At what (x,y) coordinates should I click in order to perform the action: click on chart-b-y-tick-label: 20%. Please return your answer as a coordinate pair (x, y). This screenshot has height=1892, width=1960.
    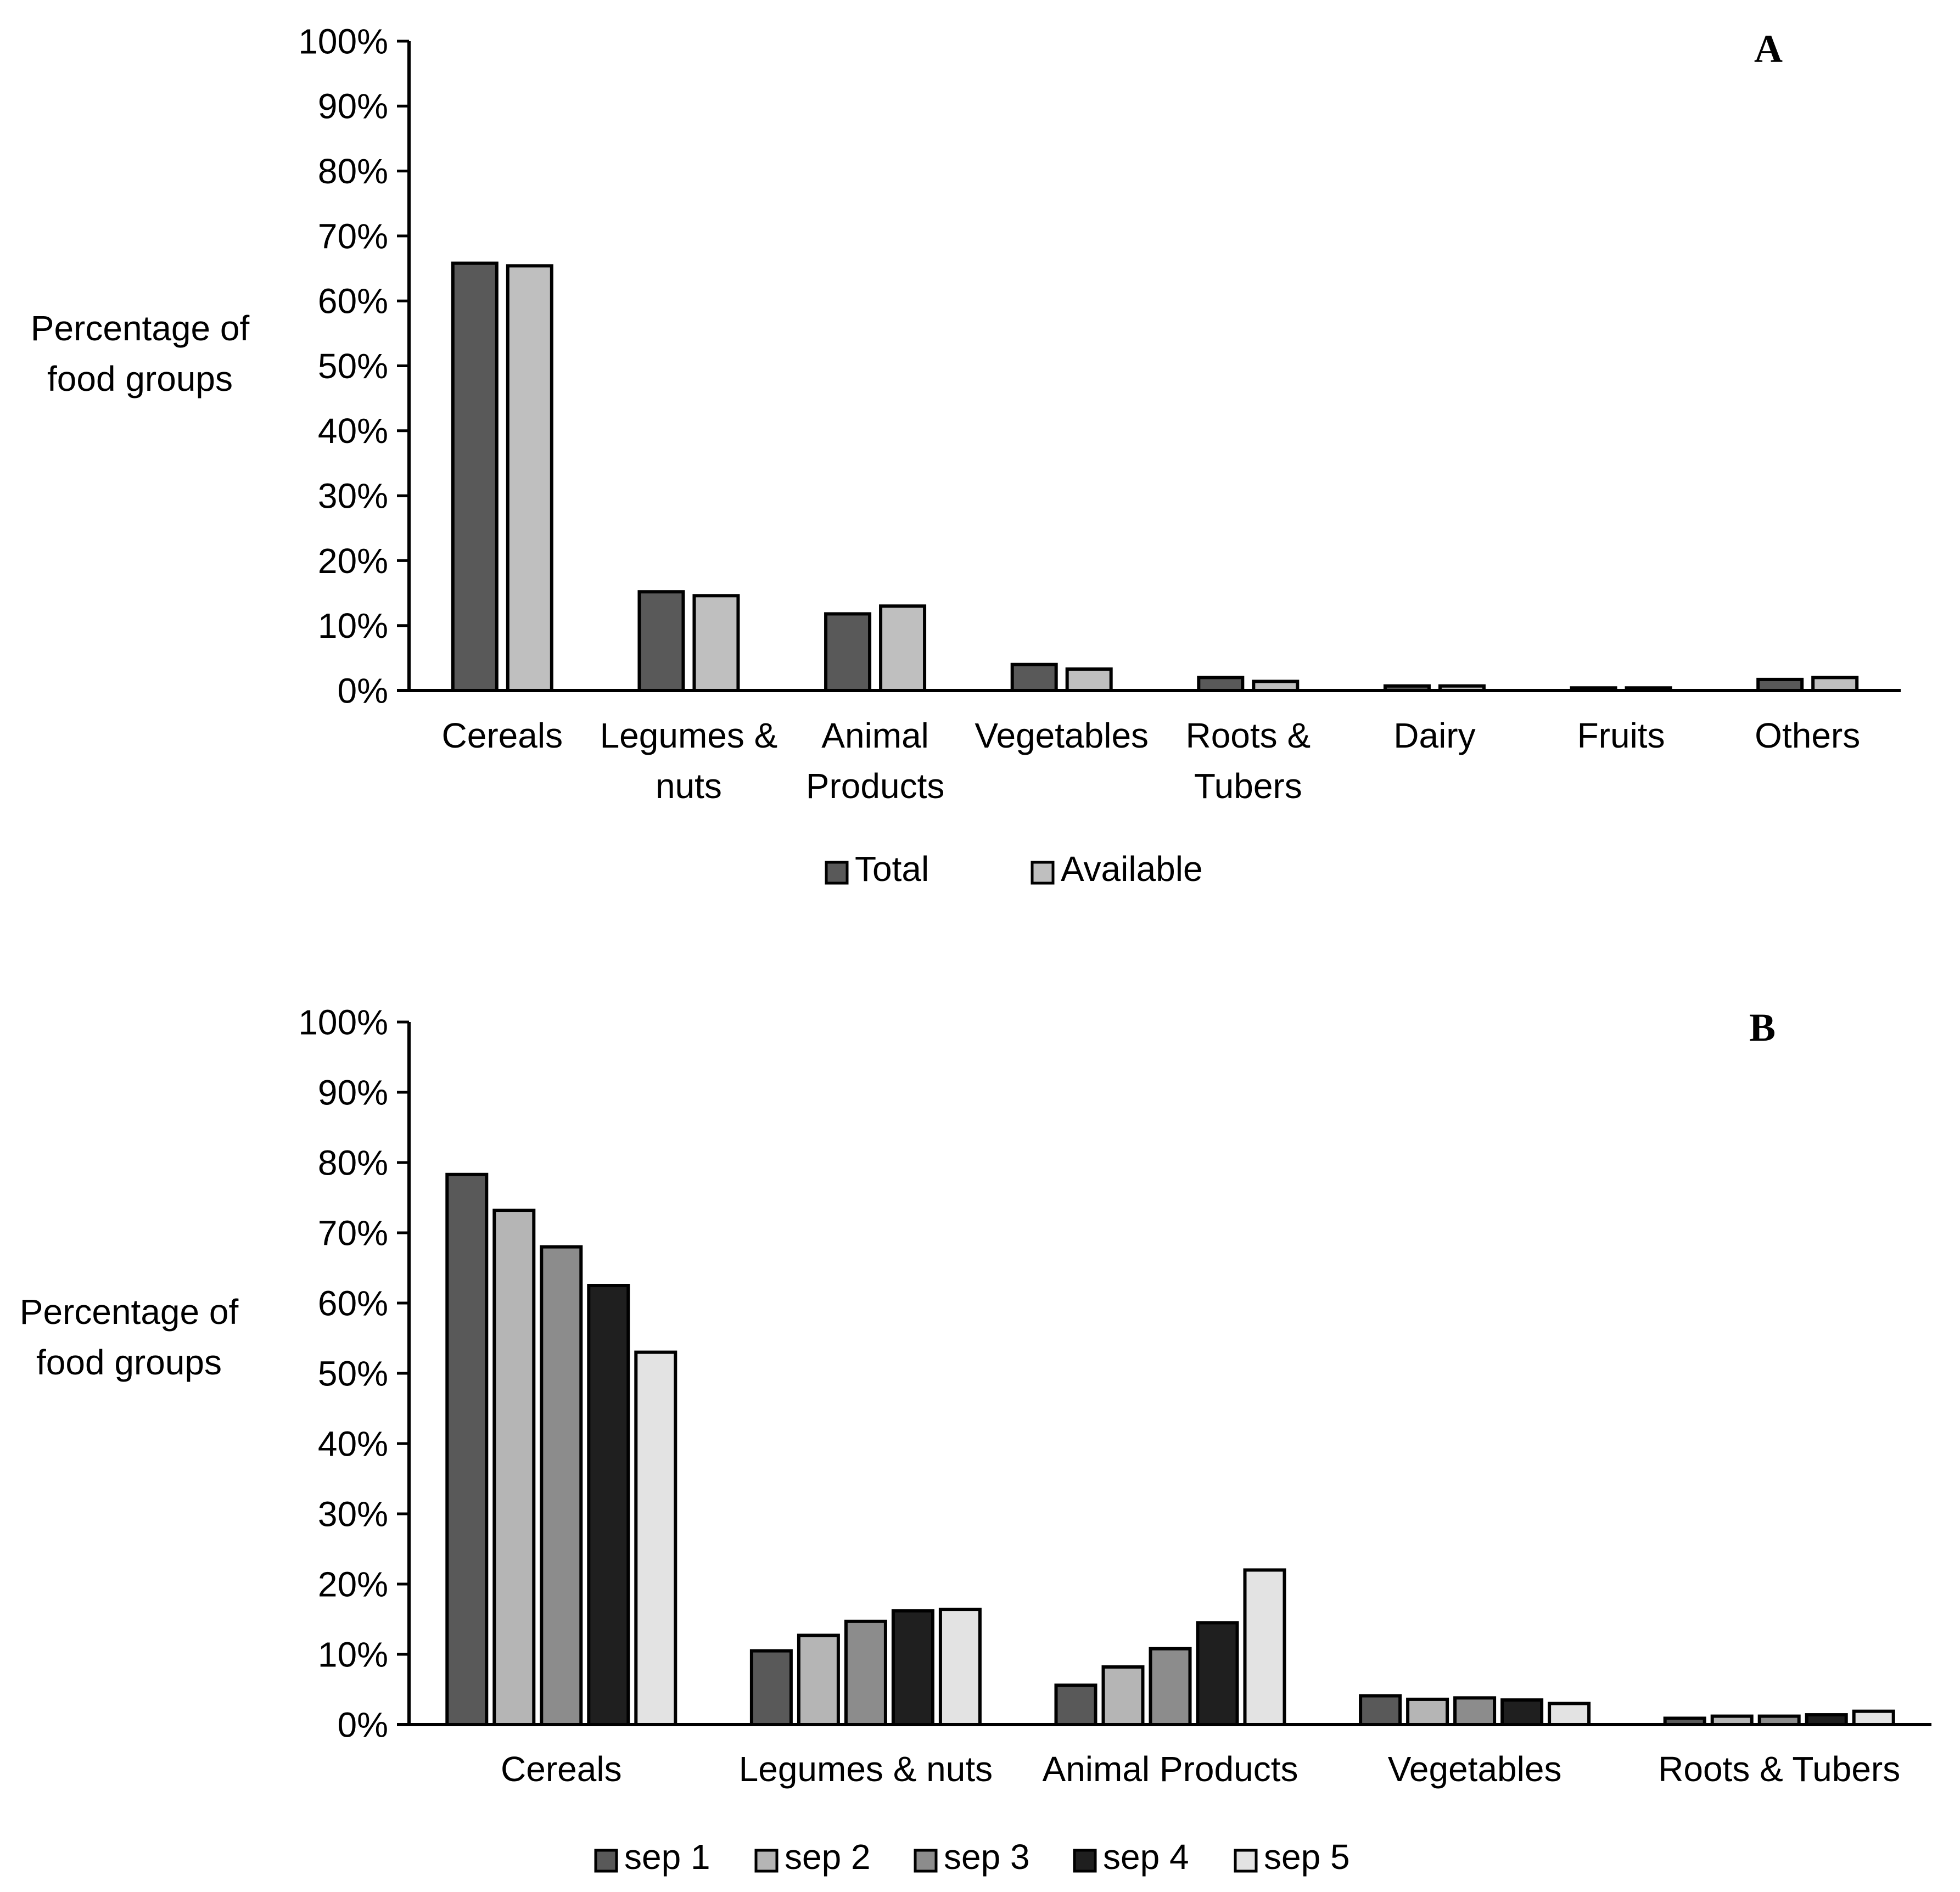
    Looking at the image, I should click on (353, 1584).